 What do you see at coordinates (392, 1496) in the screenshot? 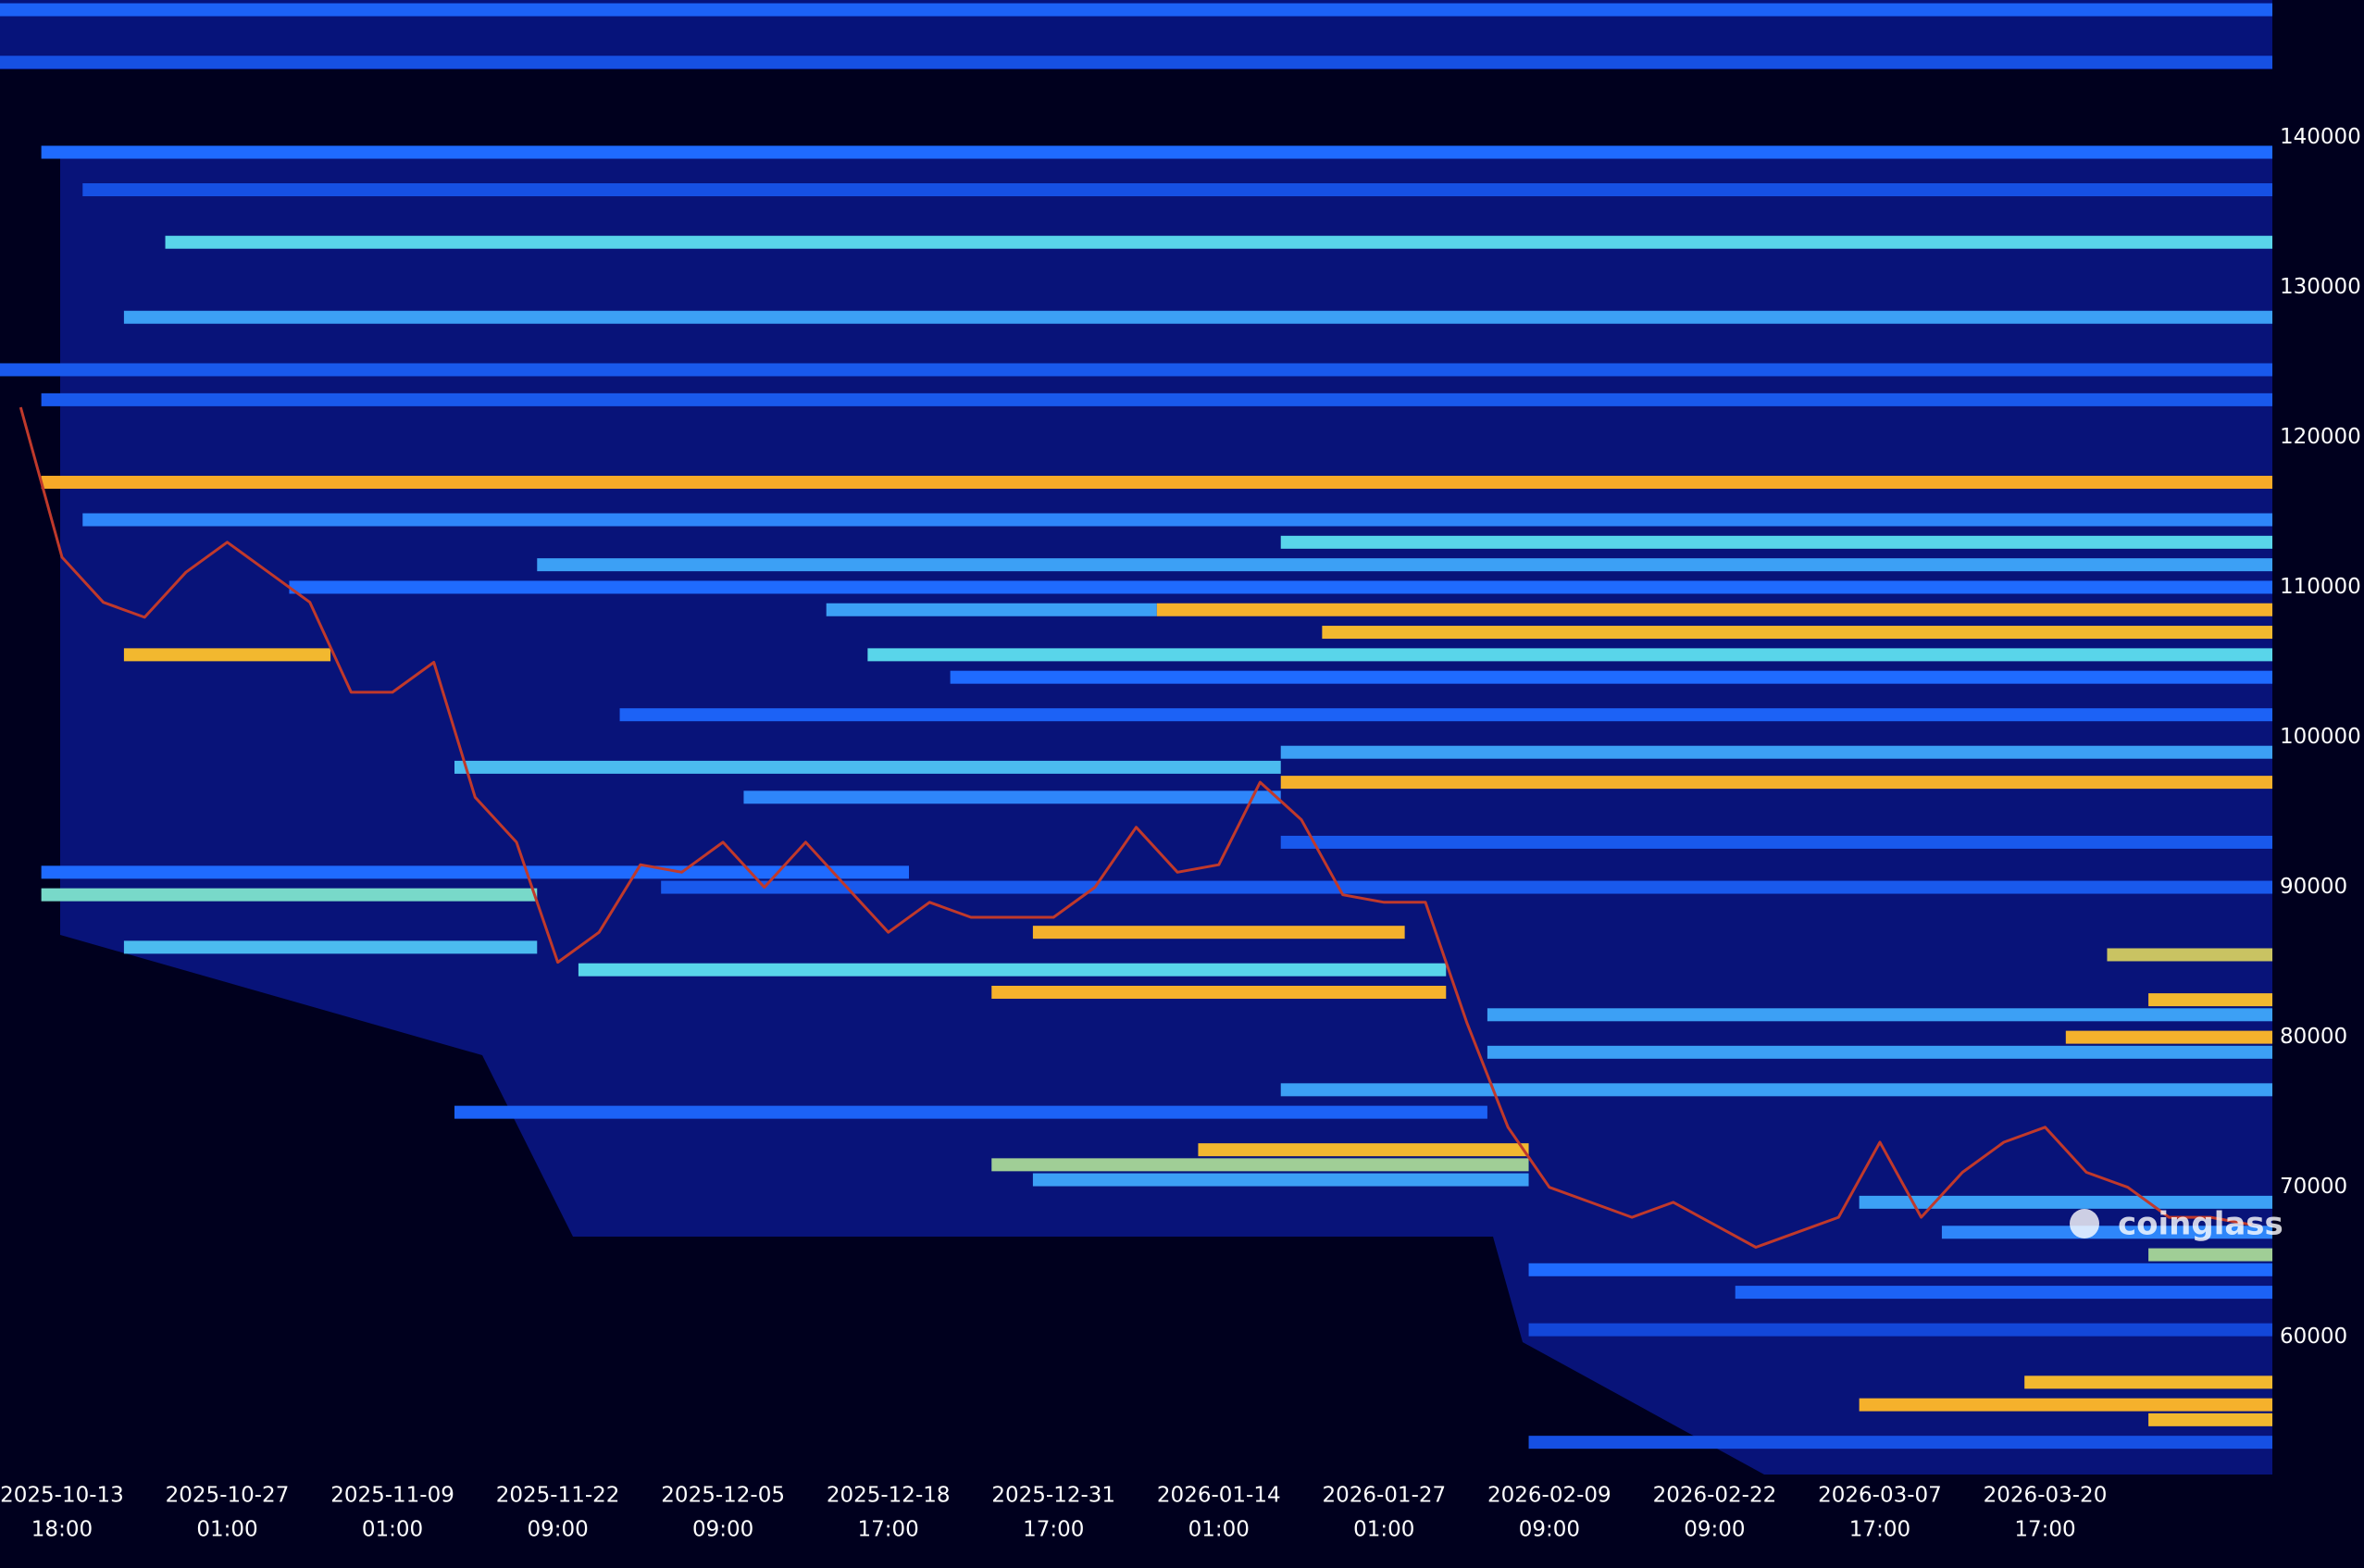
I see `x-tick-label: 2025-11-09` at bounding box center [392, 1496].